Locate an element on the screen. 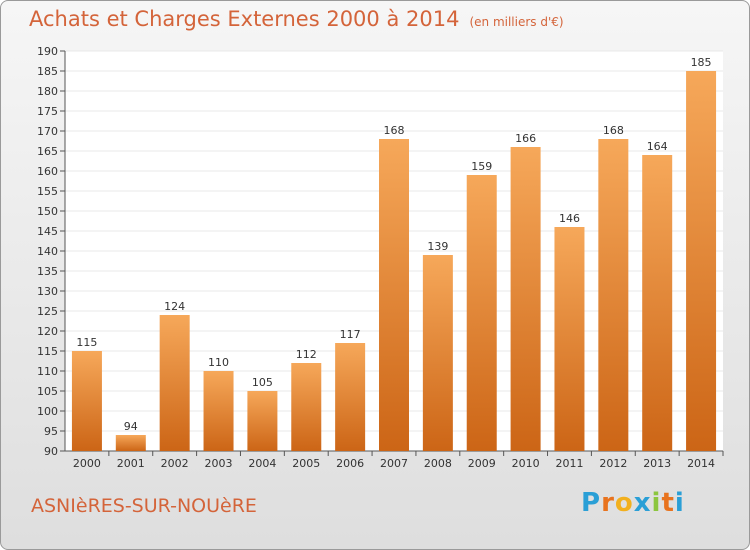 The image size is (750, 550). y-tick-label: 105 is located at coordinates (47, 391).